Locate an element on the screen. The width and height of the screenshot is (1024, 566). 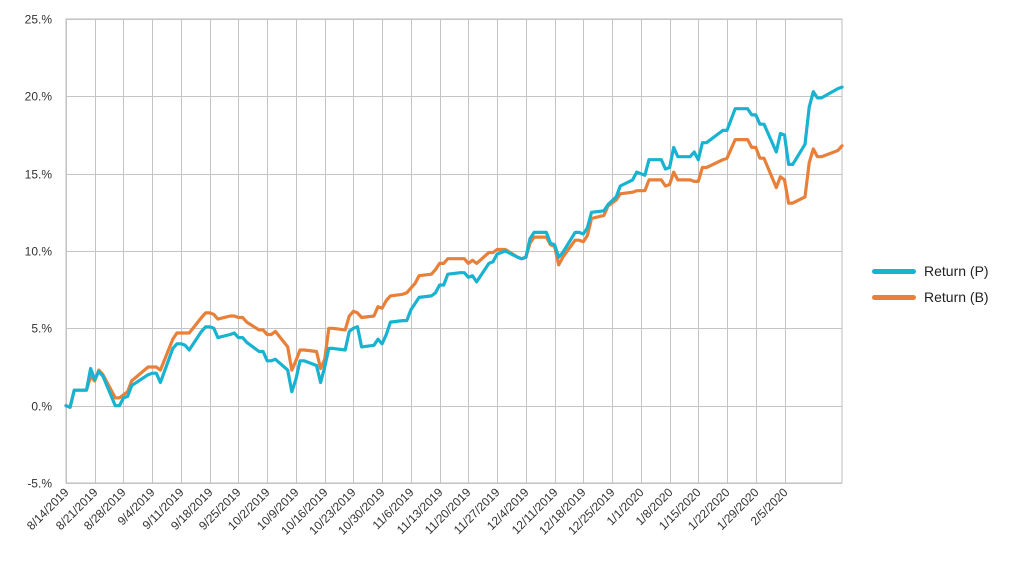
legend-swatch-return-p is located at coordinates (894, 271).